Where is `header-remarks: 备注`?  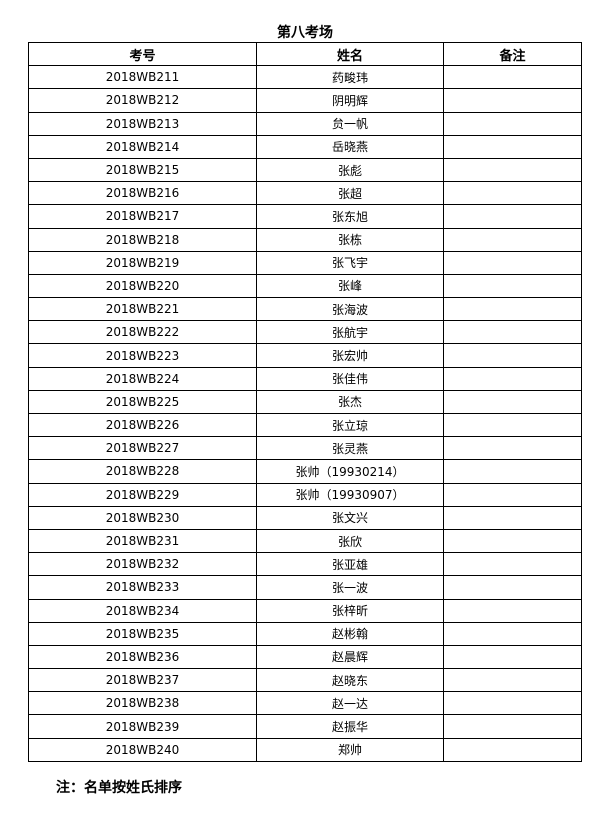 header-remarks: 备注 is located at coordinates (512, 54).